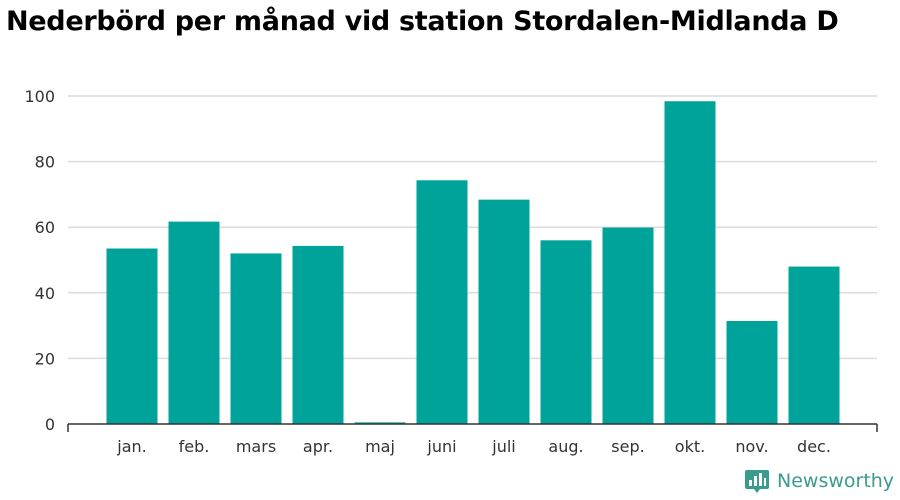 Image resolution: width=900 pixels, height=500 pixels. Describe the element at coordinates (318, 446) in the screenshot. I see `x-tick-label: apr.` at that location.